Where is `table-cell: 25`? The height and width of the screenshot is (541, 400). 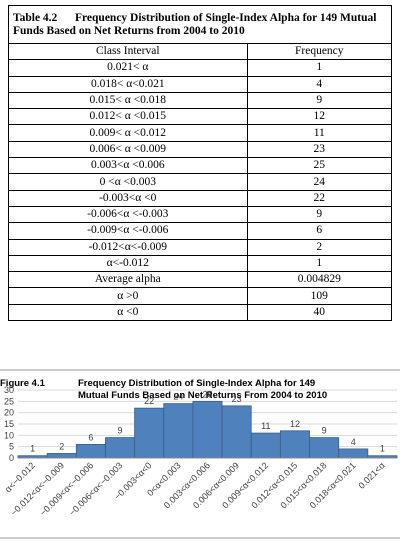 table-cell: 25 is located at coordinates (319, 166).